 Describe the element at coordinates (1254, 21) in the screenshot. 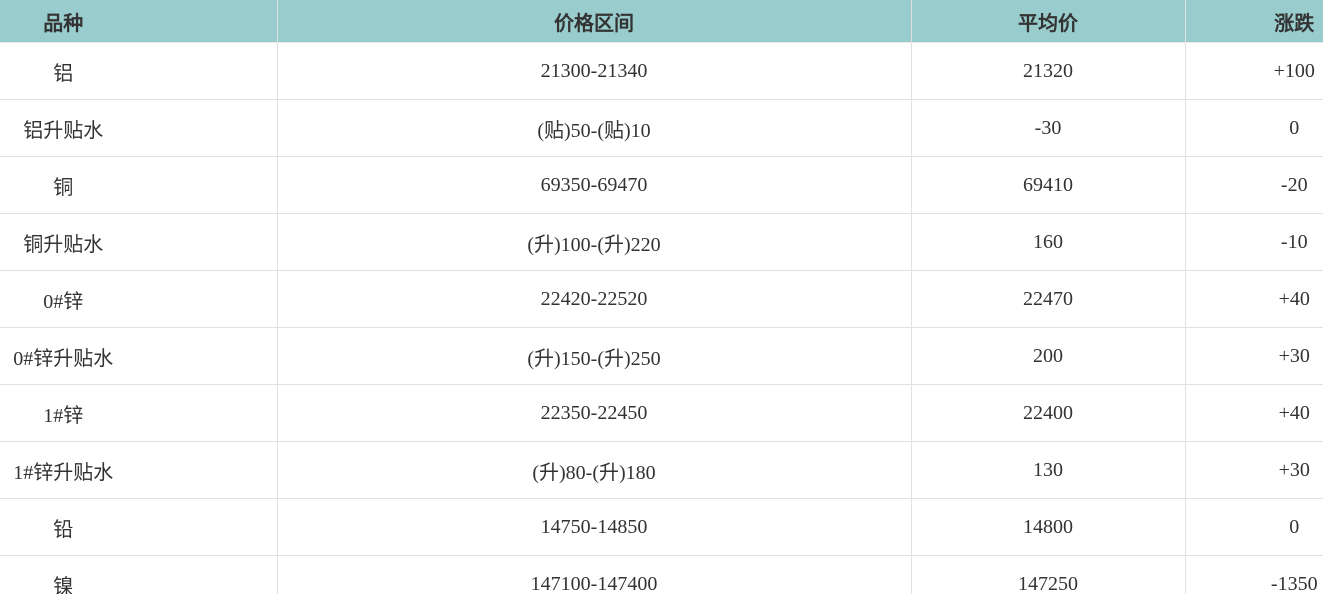

I see `column-header-change: 涨跌` at that location.